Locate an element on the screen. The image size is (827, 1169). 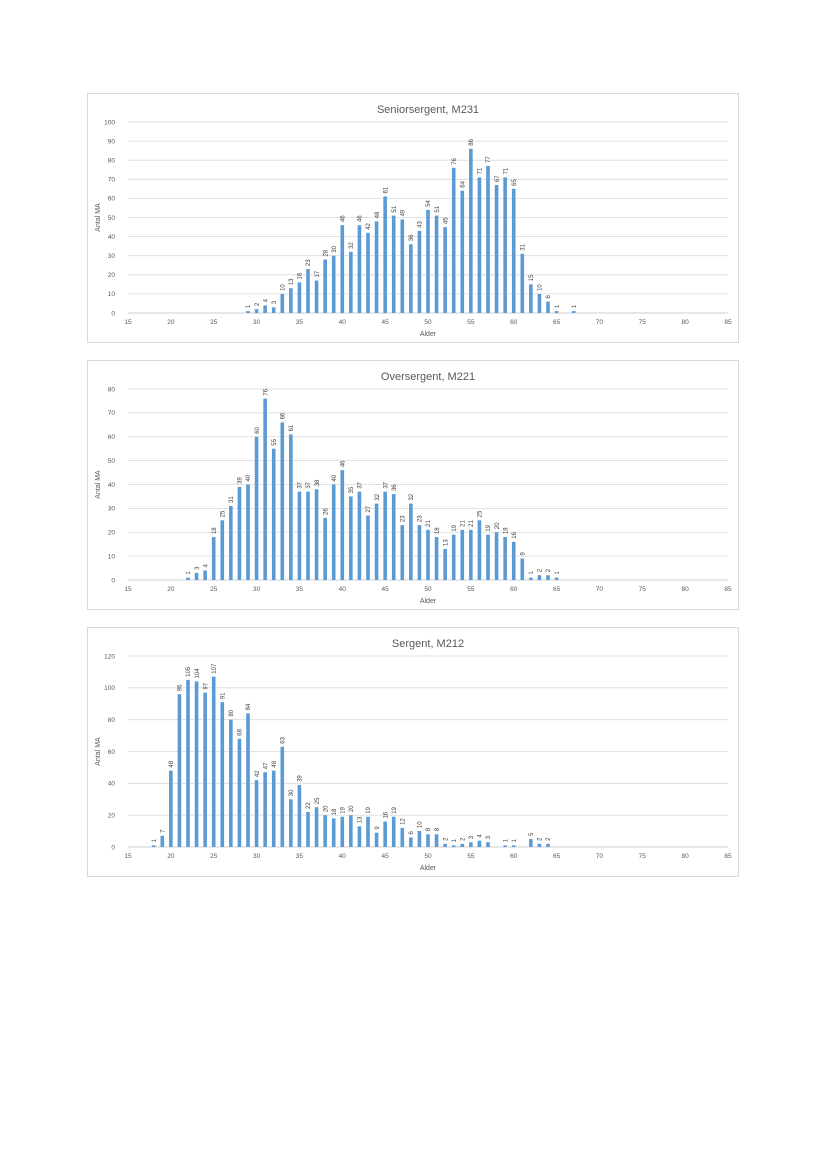
bar-data-label: 12 is located at coordinates (403, 821).